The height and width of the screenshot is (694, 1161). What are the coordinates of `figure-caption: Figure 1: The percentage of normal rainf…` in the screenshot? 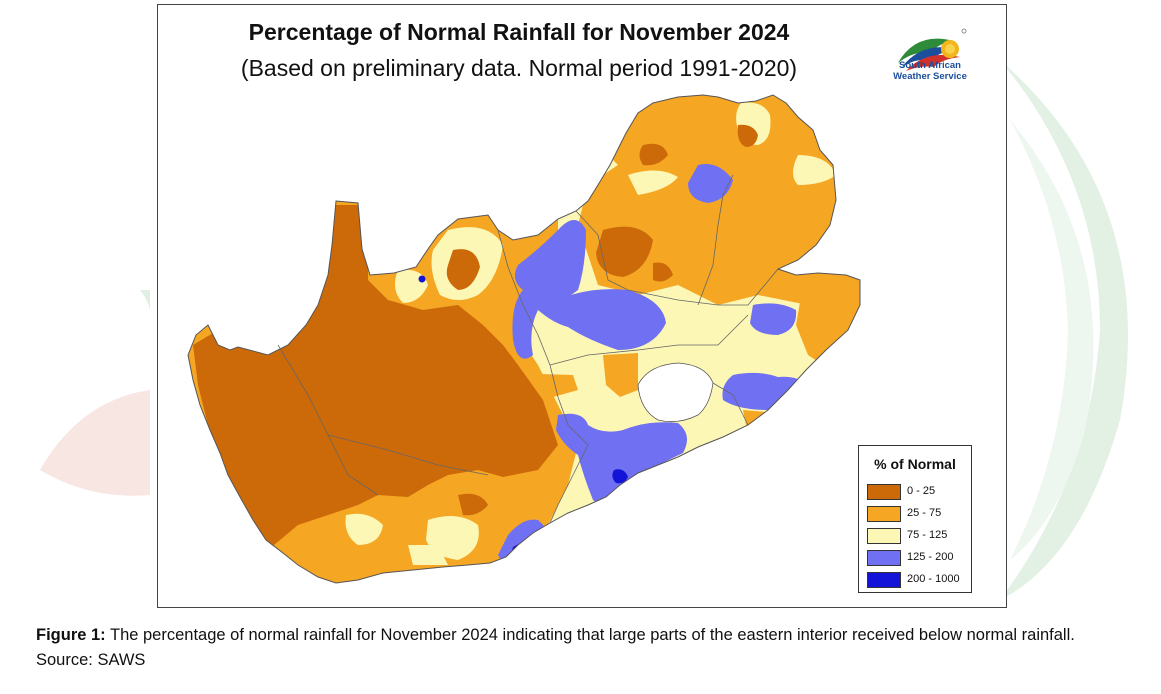 It's located at (586, 648).